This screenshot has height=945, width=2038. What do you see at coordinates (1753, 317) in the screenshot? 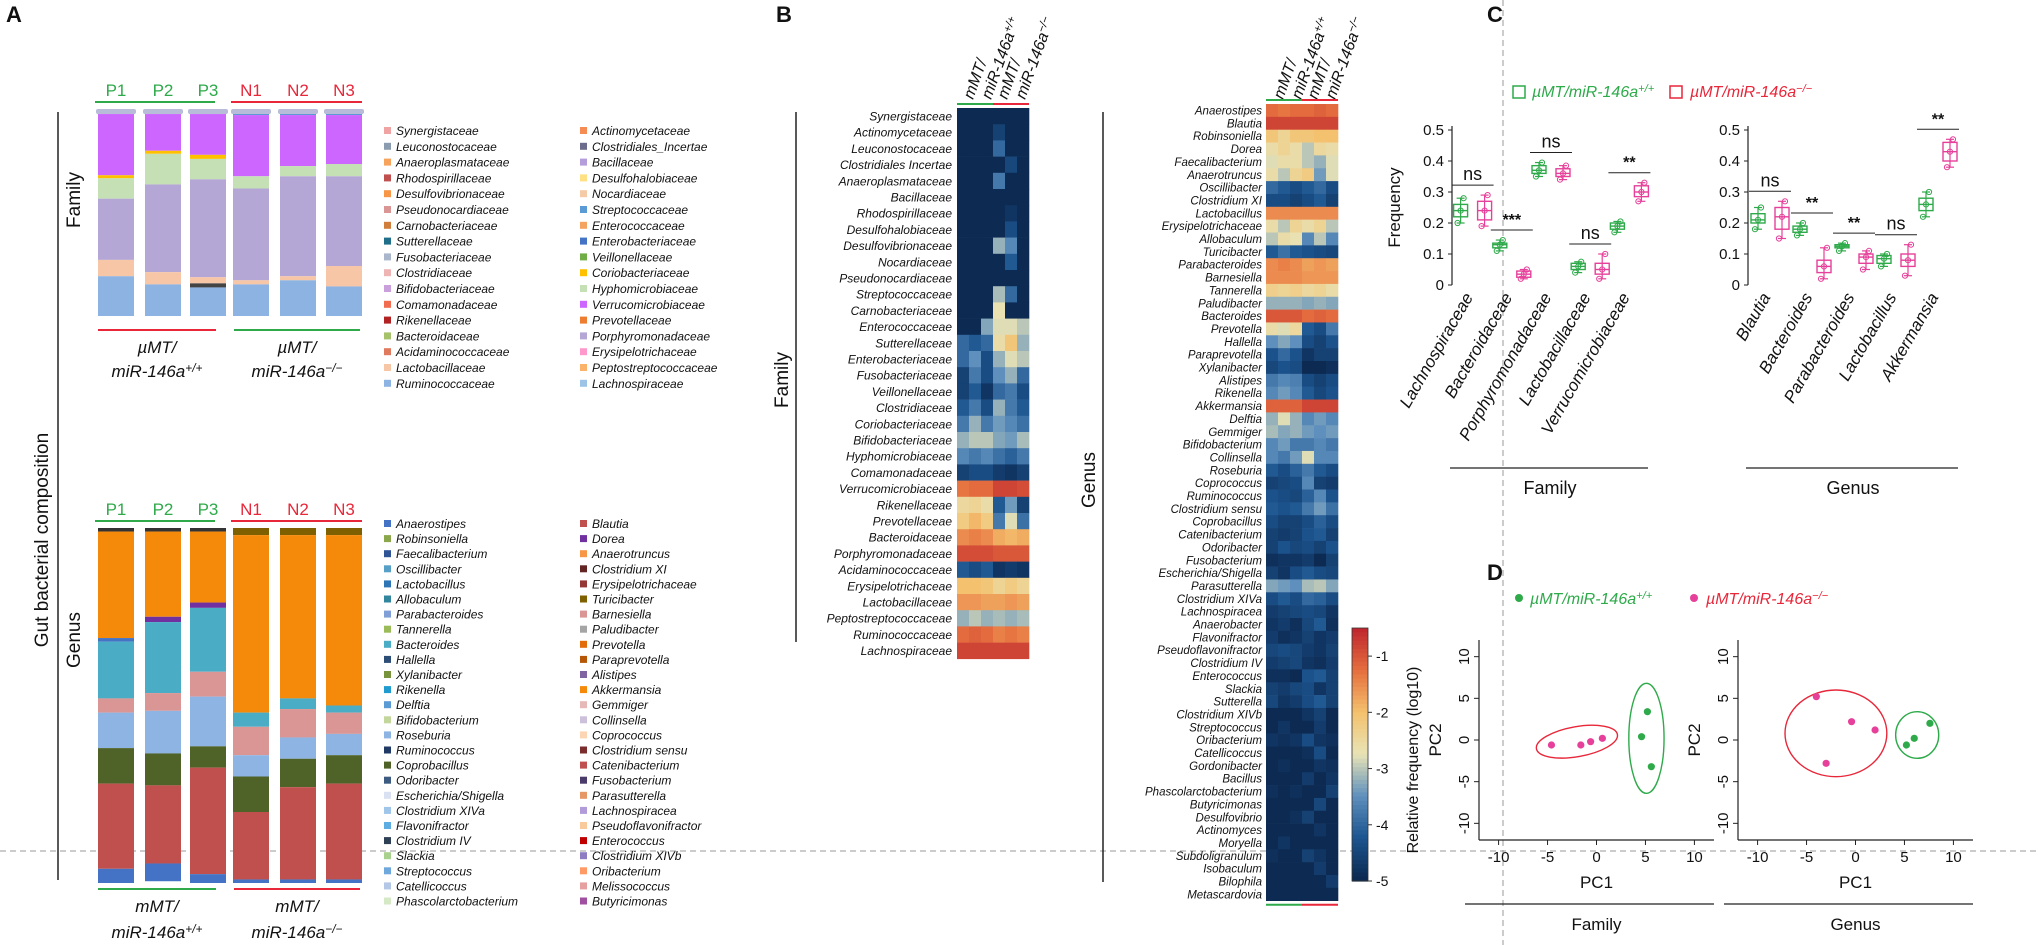
I see `x-tick-label: Blautia` at bounding box center [1753, 317].